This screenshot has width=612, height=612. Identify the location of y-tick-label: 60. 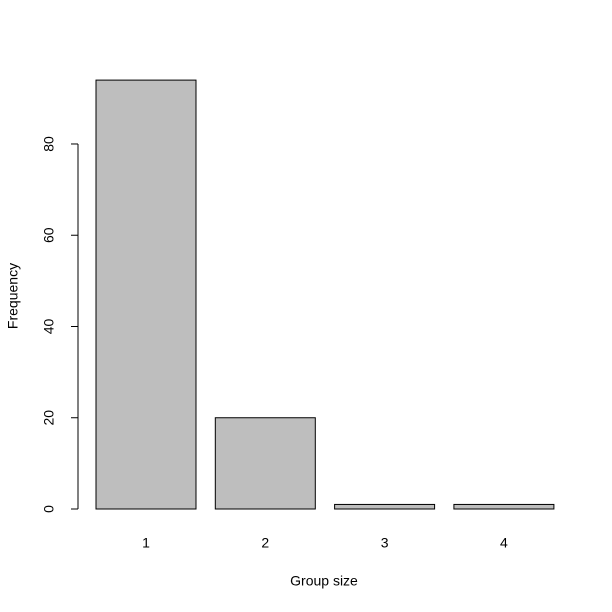
(49, 235).